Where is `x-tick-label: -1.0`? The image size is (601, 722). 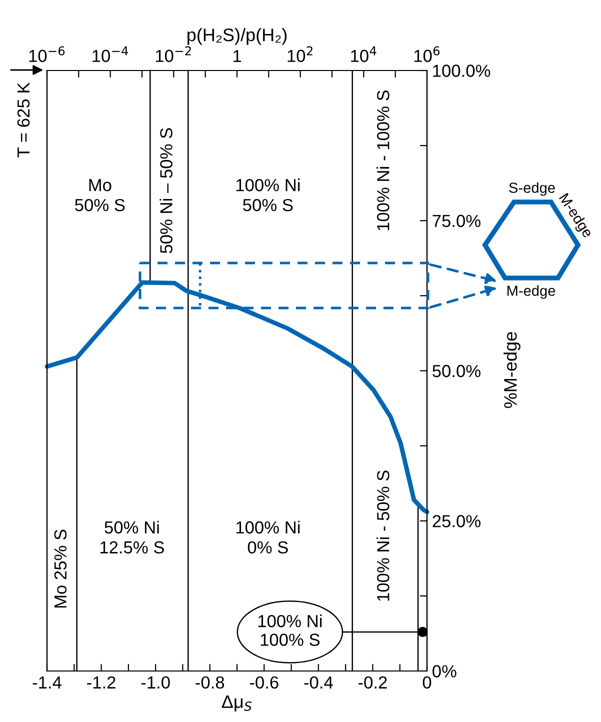 x-tick-label: -1.0 is located at coordinates (155, 682).